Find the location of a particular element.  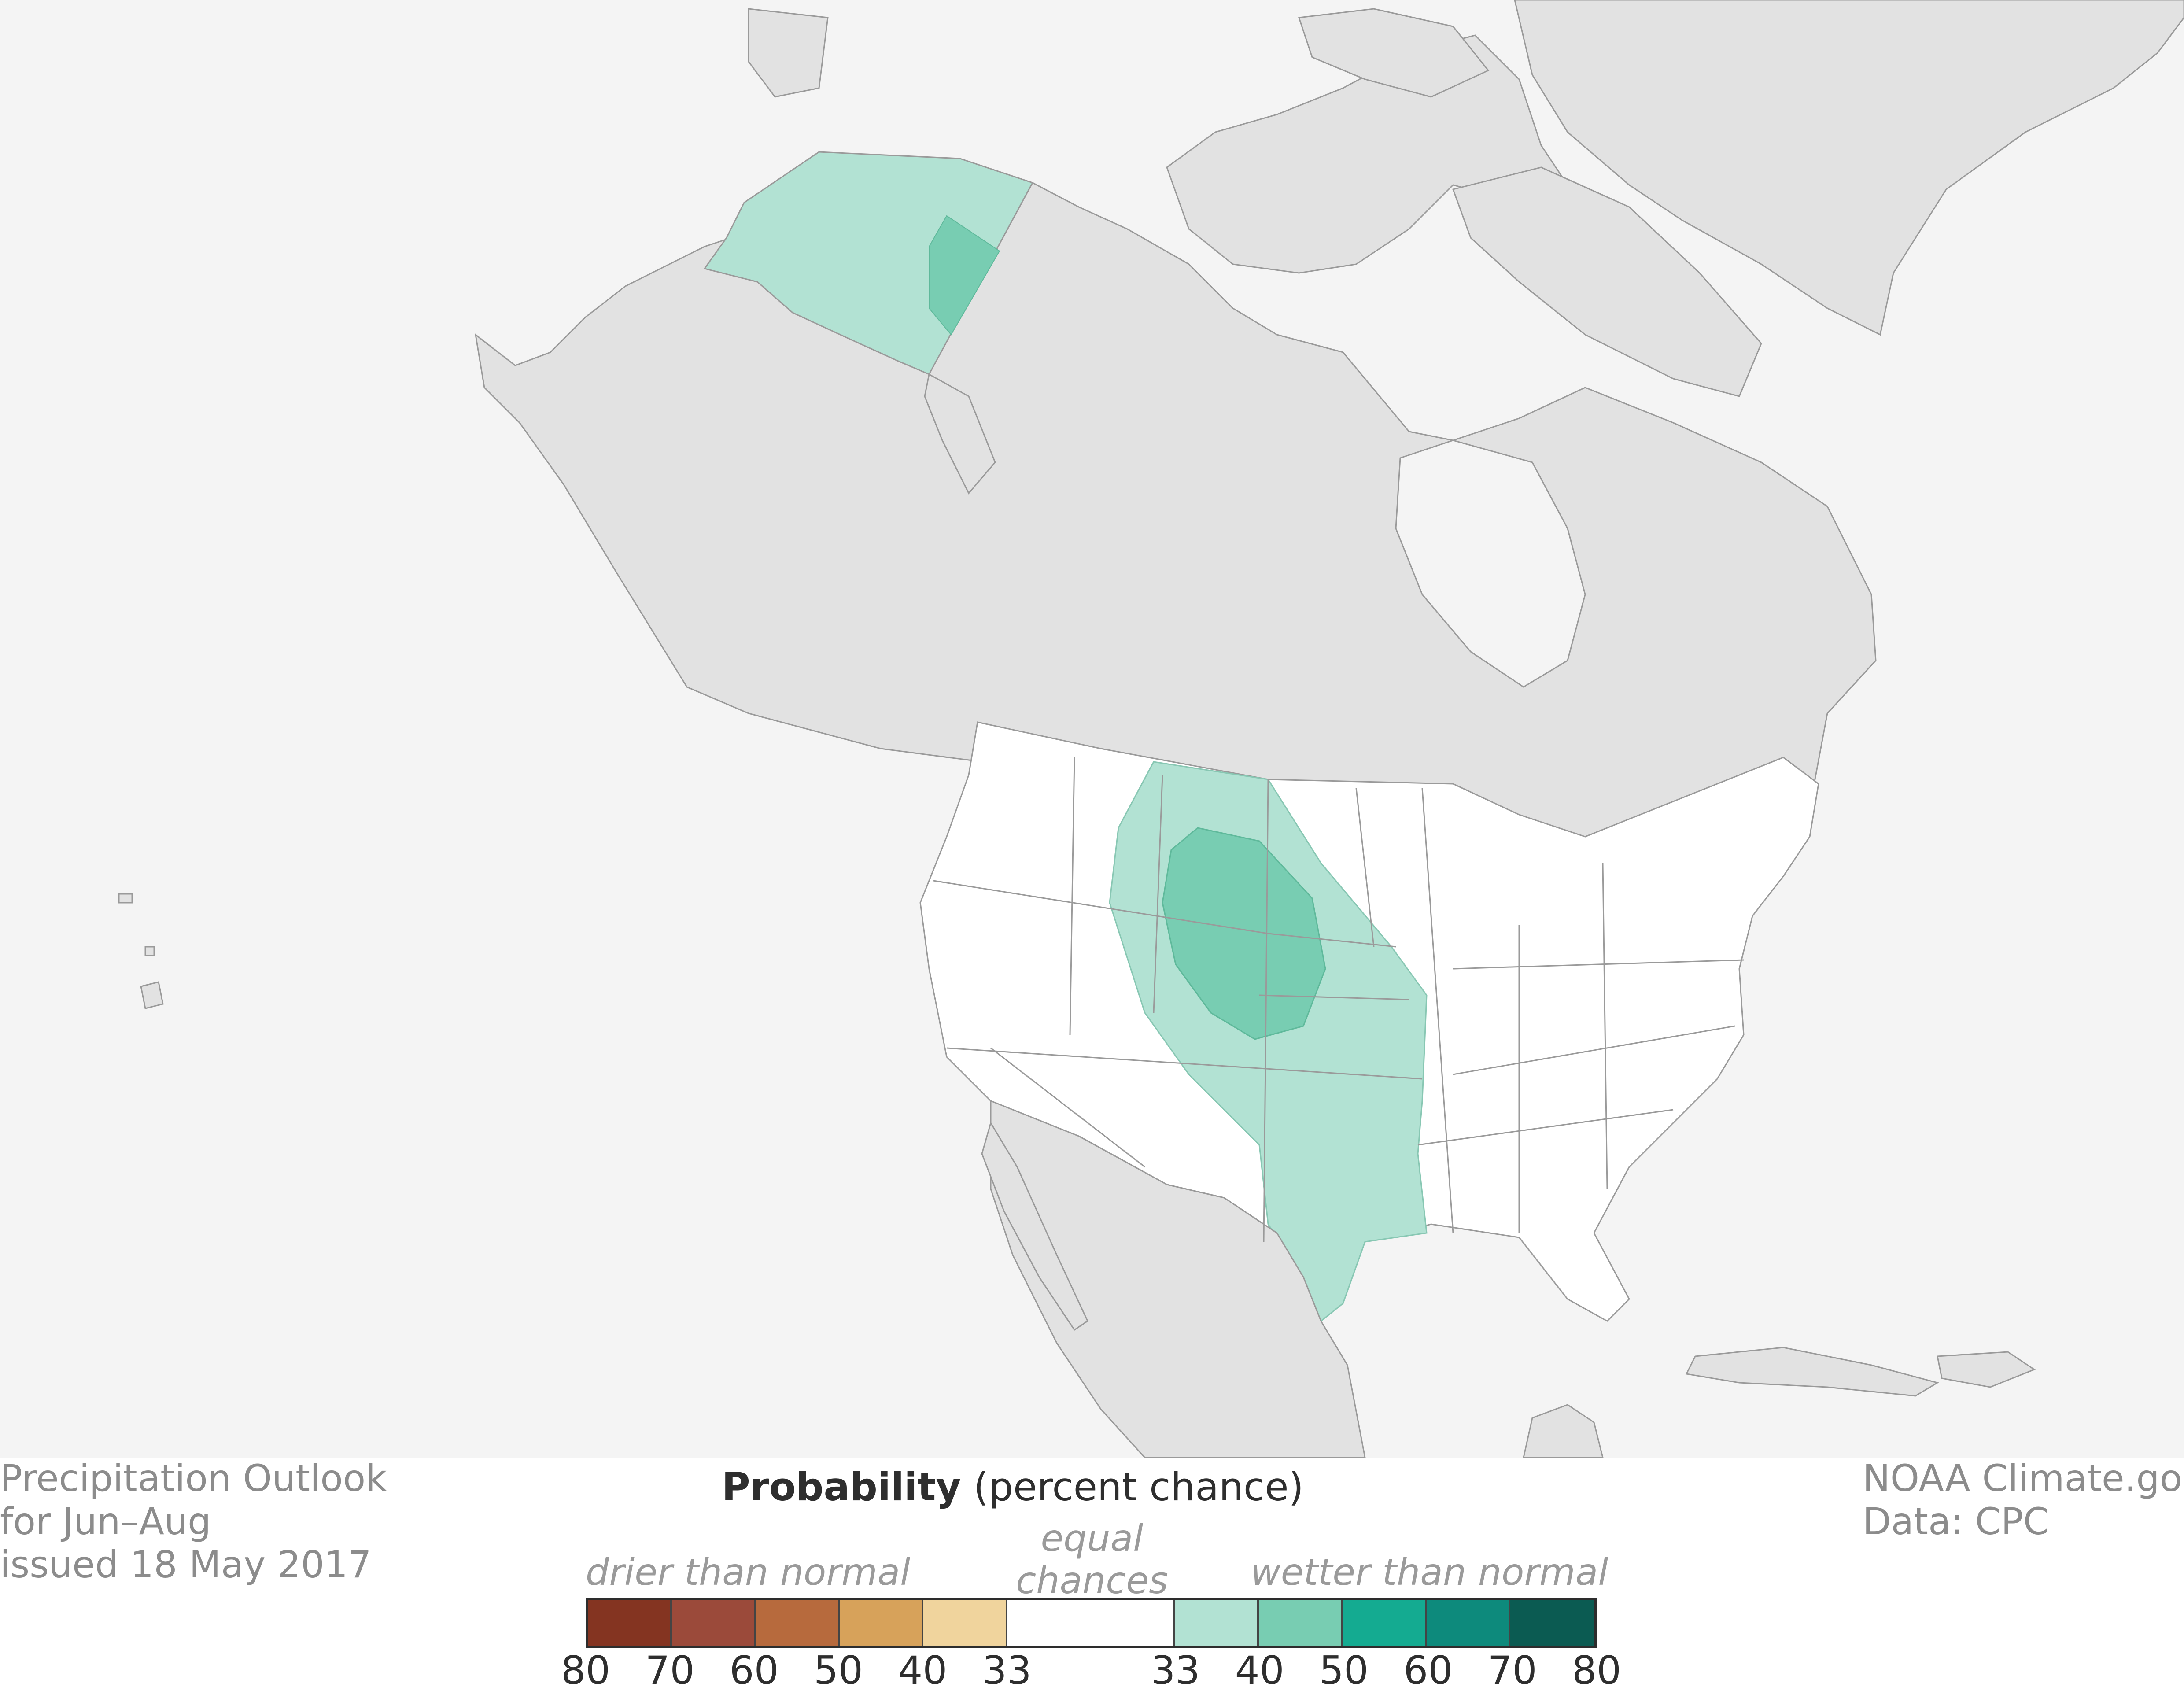

legend-equal-label: equal chances is located at coordinates (1092, 1559).